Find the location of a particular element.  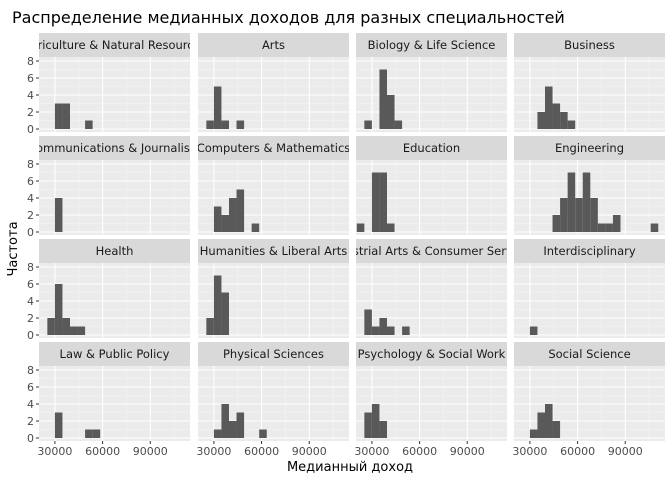

facet-label: Social Science is located at coordinates (589, 354).